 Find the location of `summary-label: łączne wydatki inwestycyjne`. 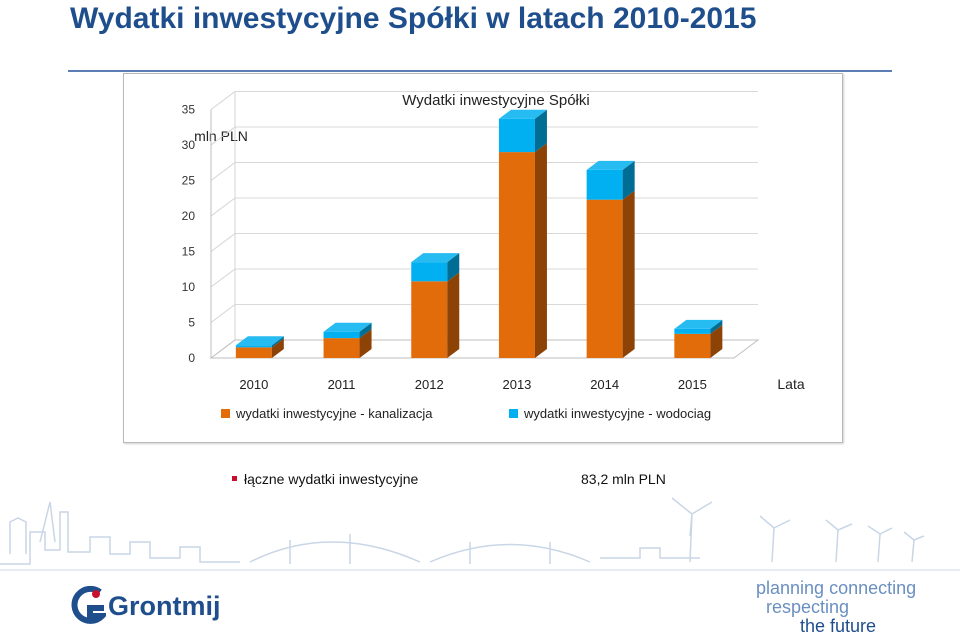

summary-label: łączne wydatki inwestycyjne is located at coordinates (331, 479).